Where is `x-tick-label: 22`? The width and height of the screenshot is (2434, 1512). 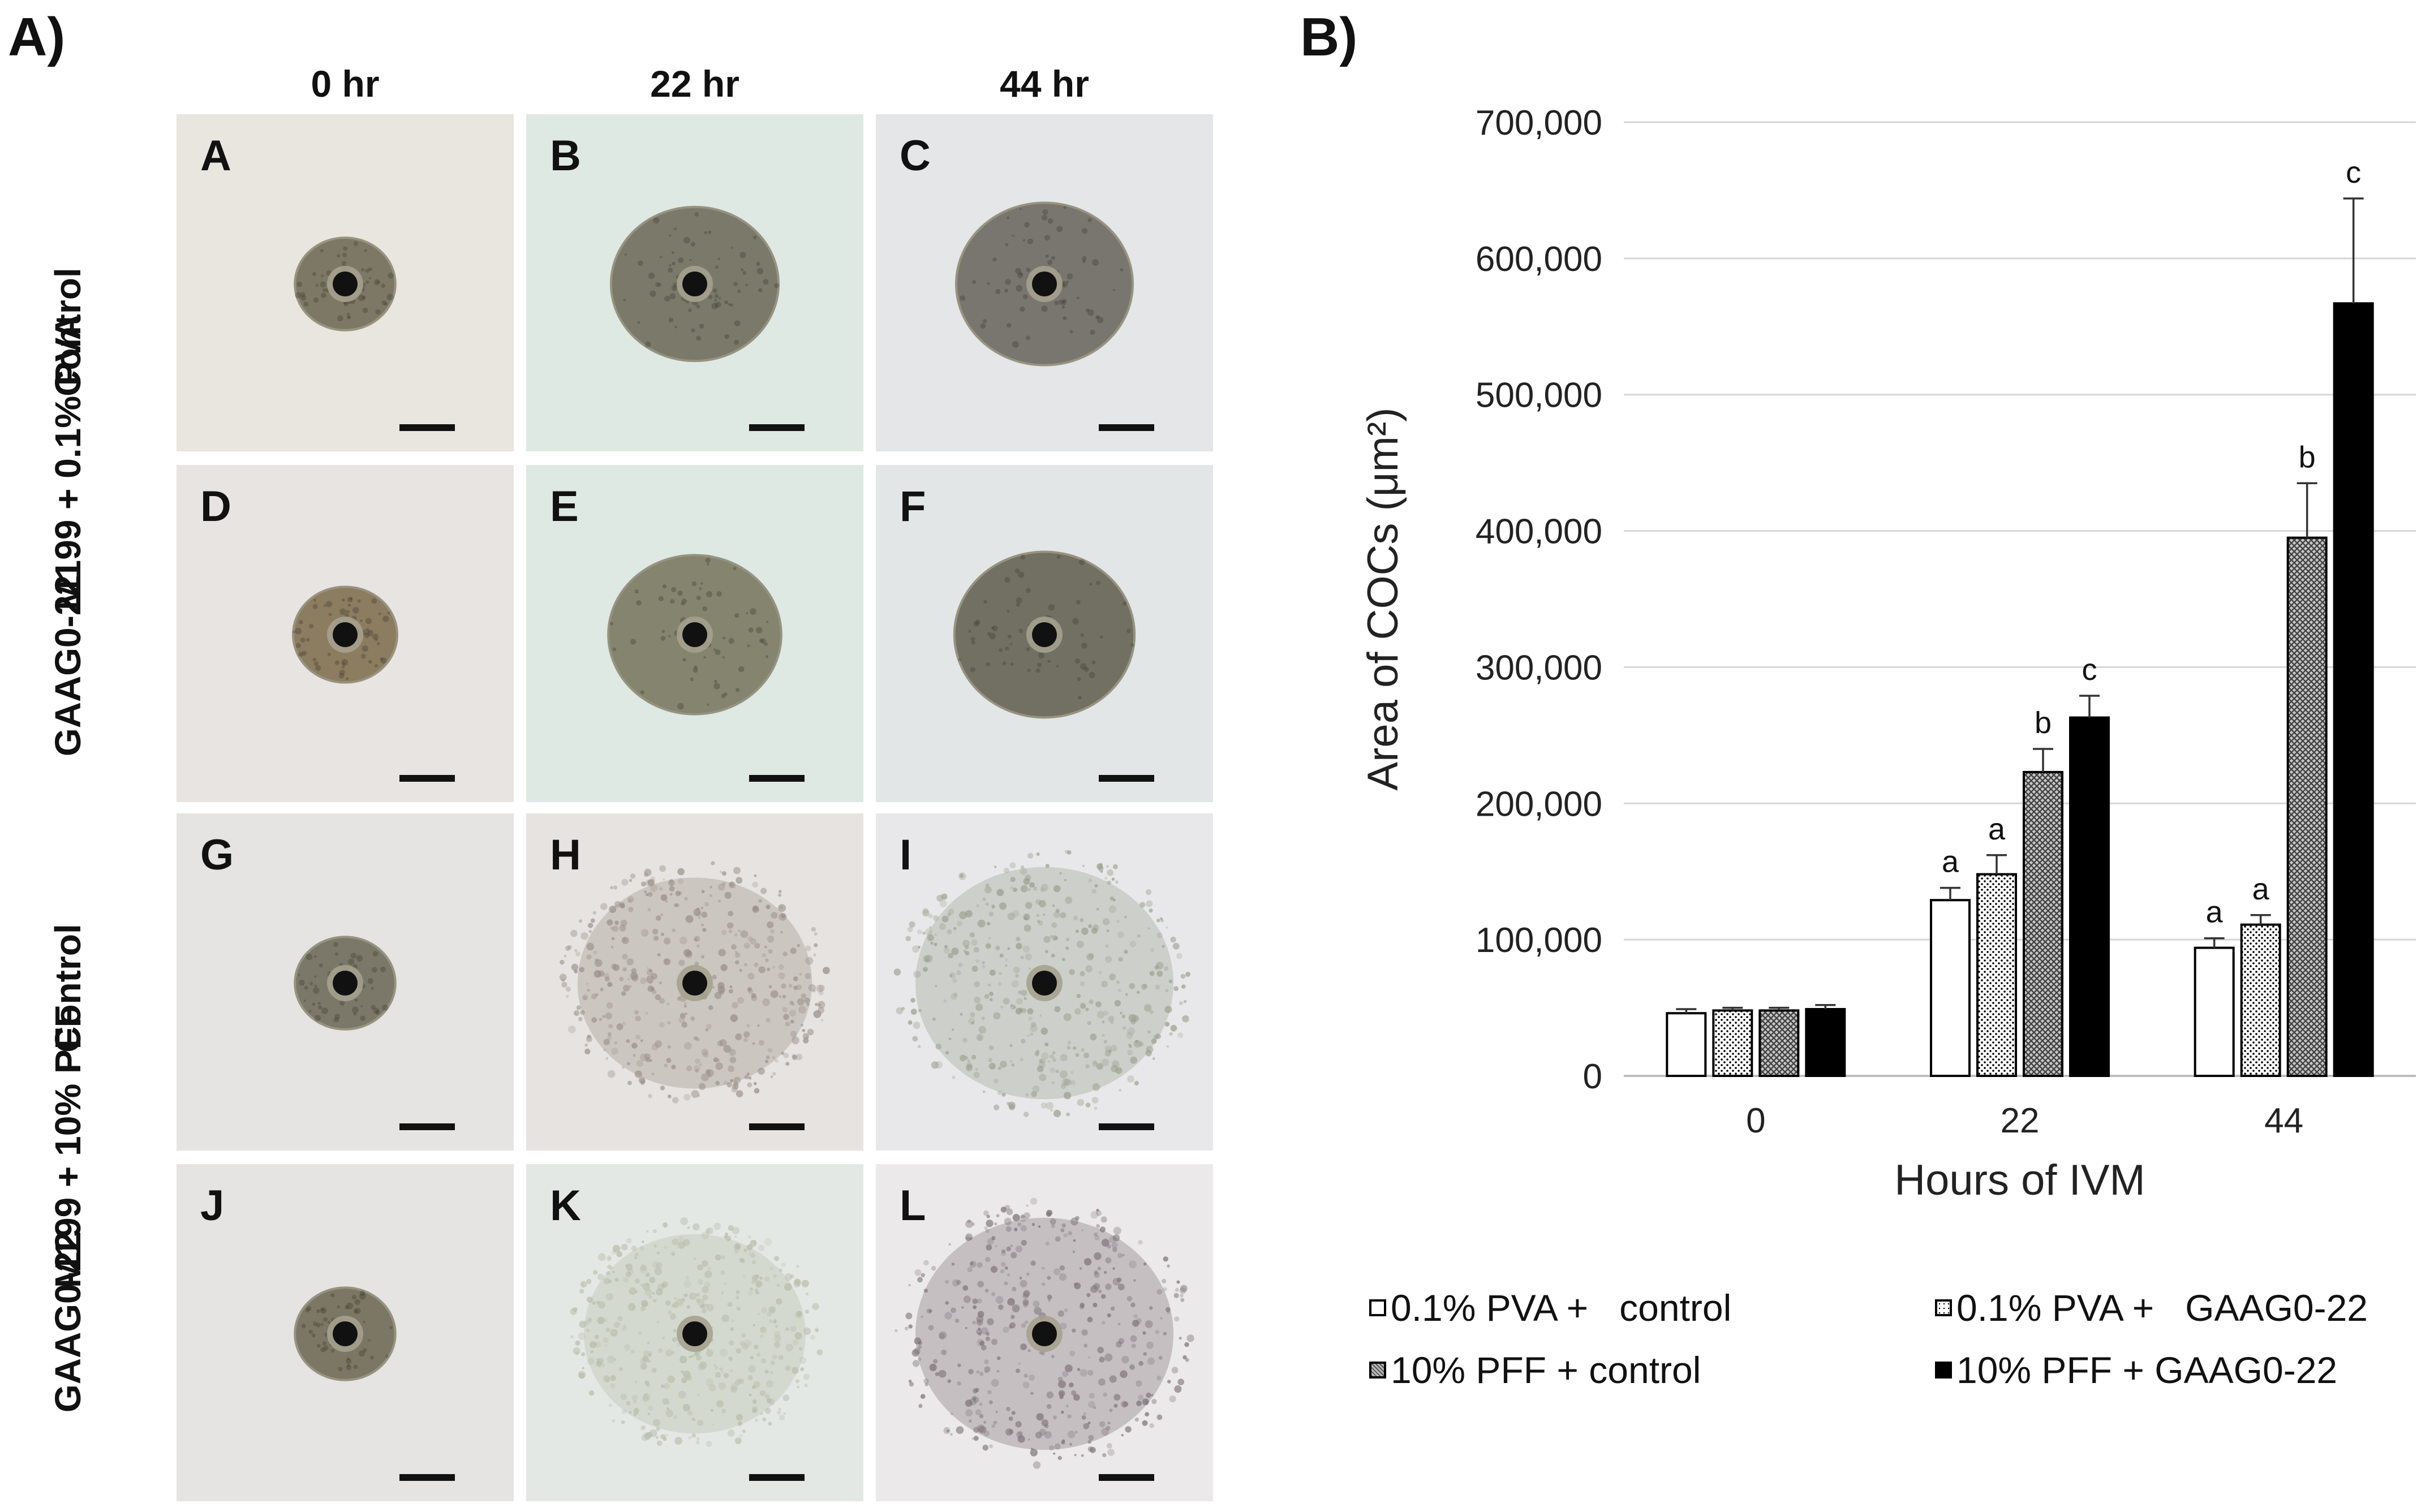 x-tick-label: 22 is located at coordinates (2021, 1120).